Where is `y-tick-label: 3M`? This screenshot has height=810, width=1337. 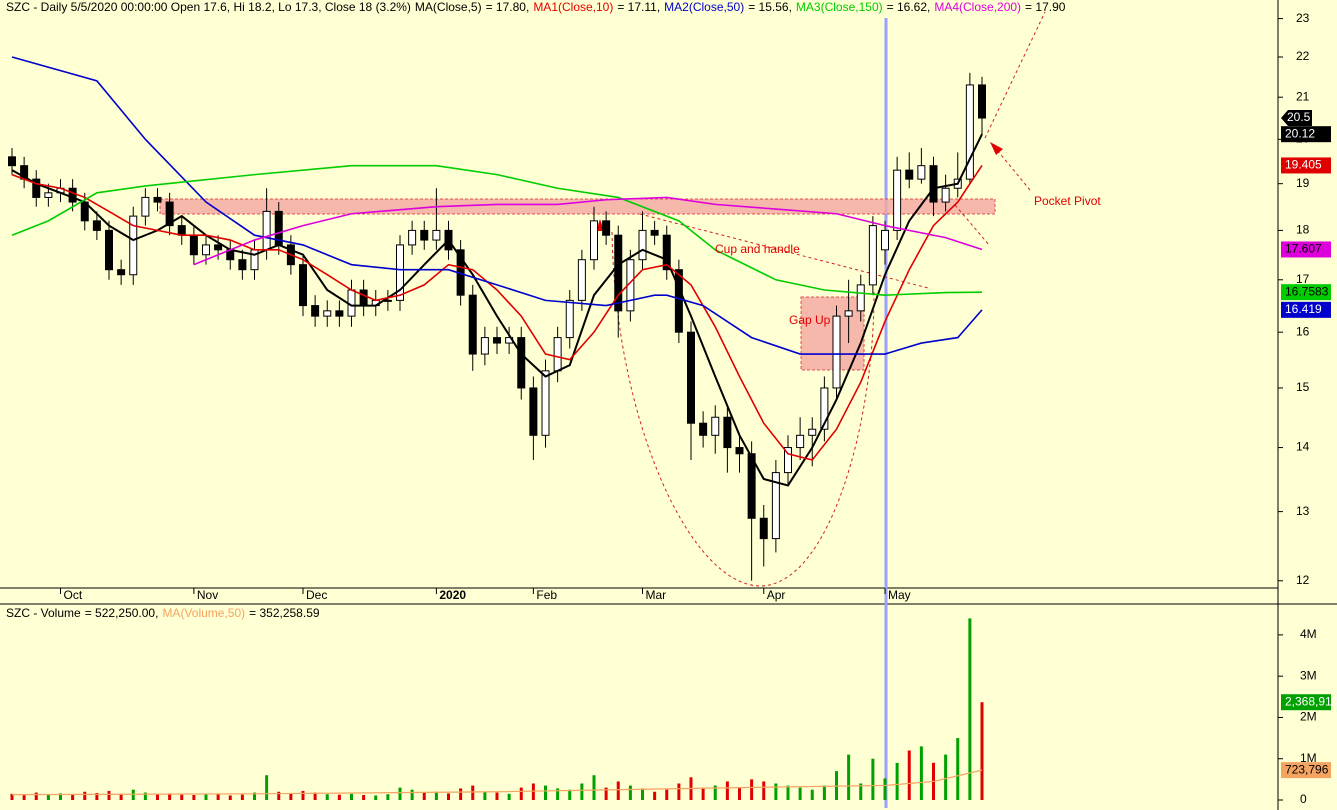 y-tick-label: 3M is located at coordinates (1308, 675).